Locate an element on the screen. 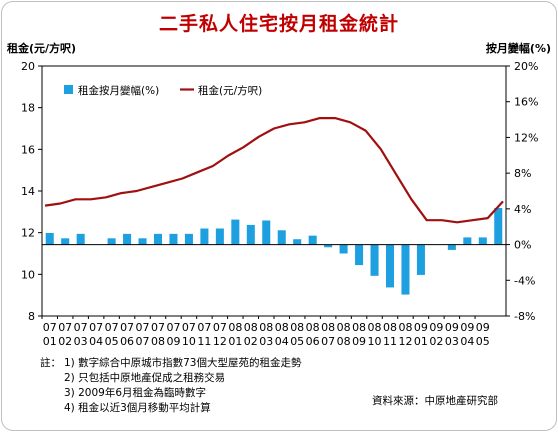 The image size is (558, 432). left-axis-title: 租金(元/方呎) is located at coordinates (42, 48).